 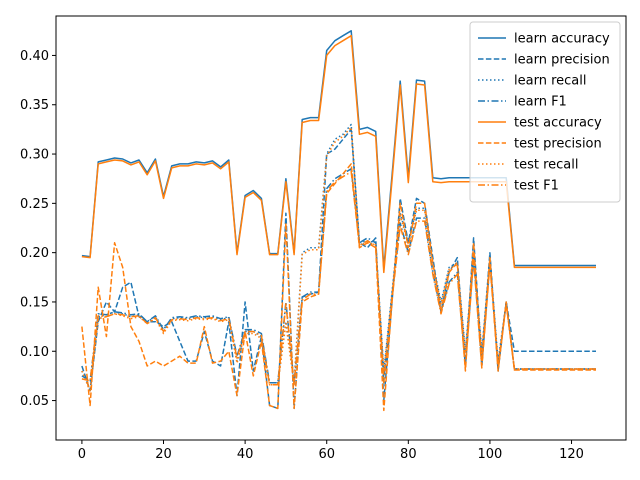 I want to click on x-tick-label: 0, so click(x=82, y=454).